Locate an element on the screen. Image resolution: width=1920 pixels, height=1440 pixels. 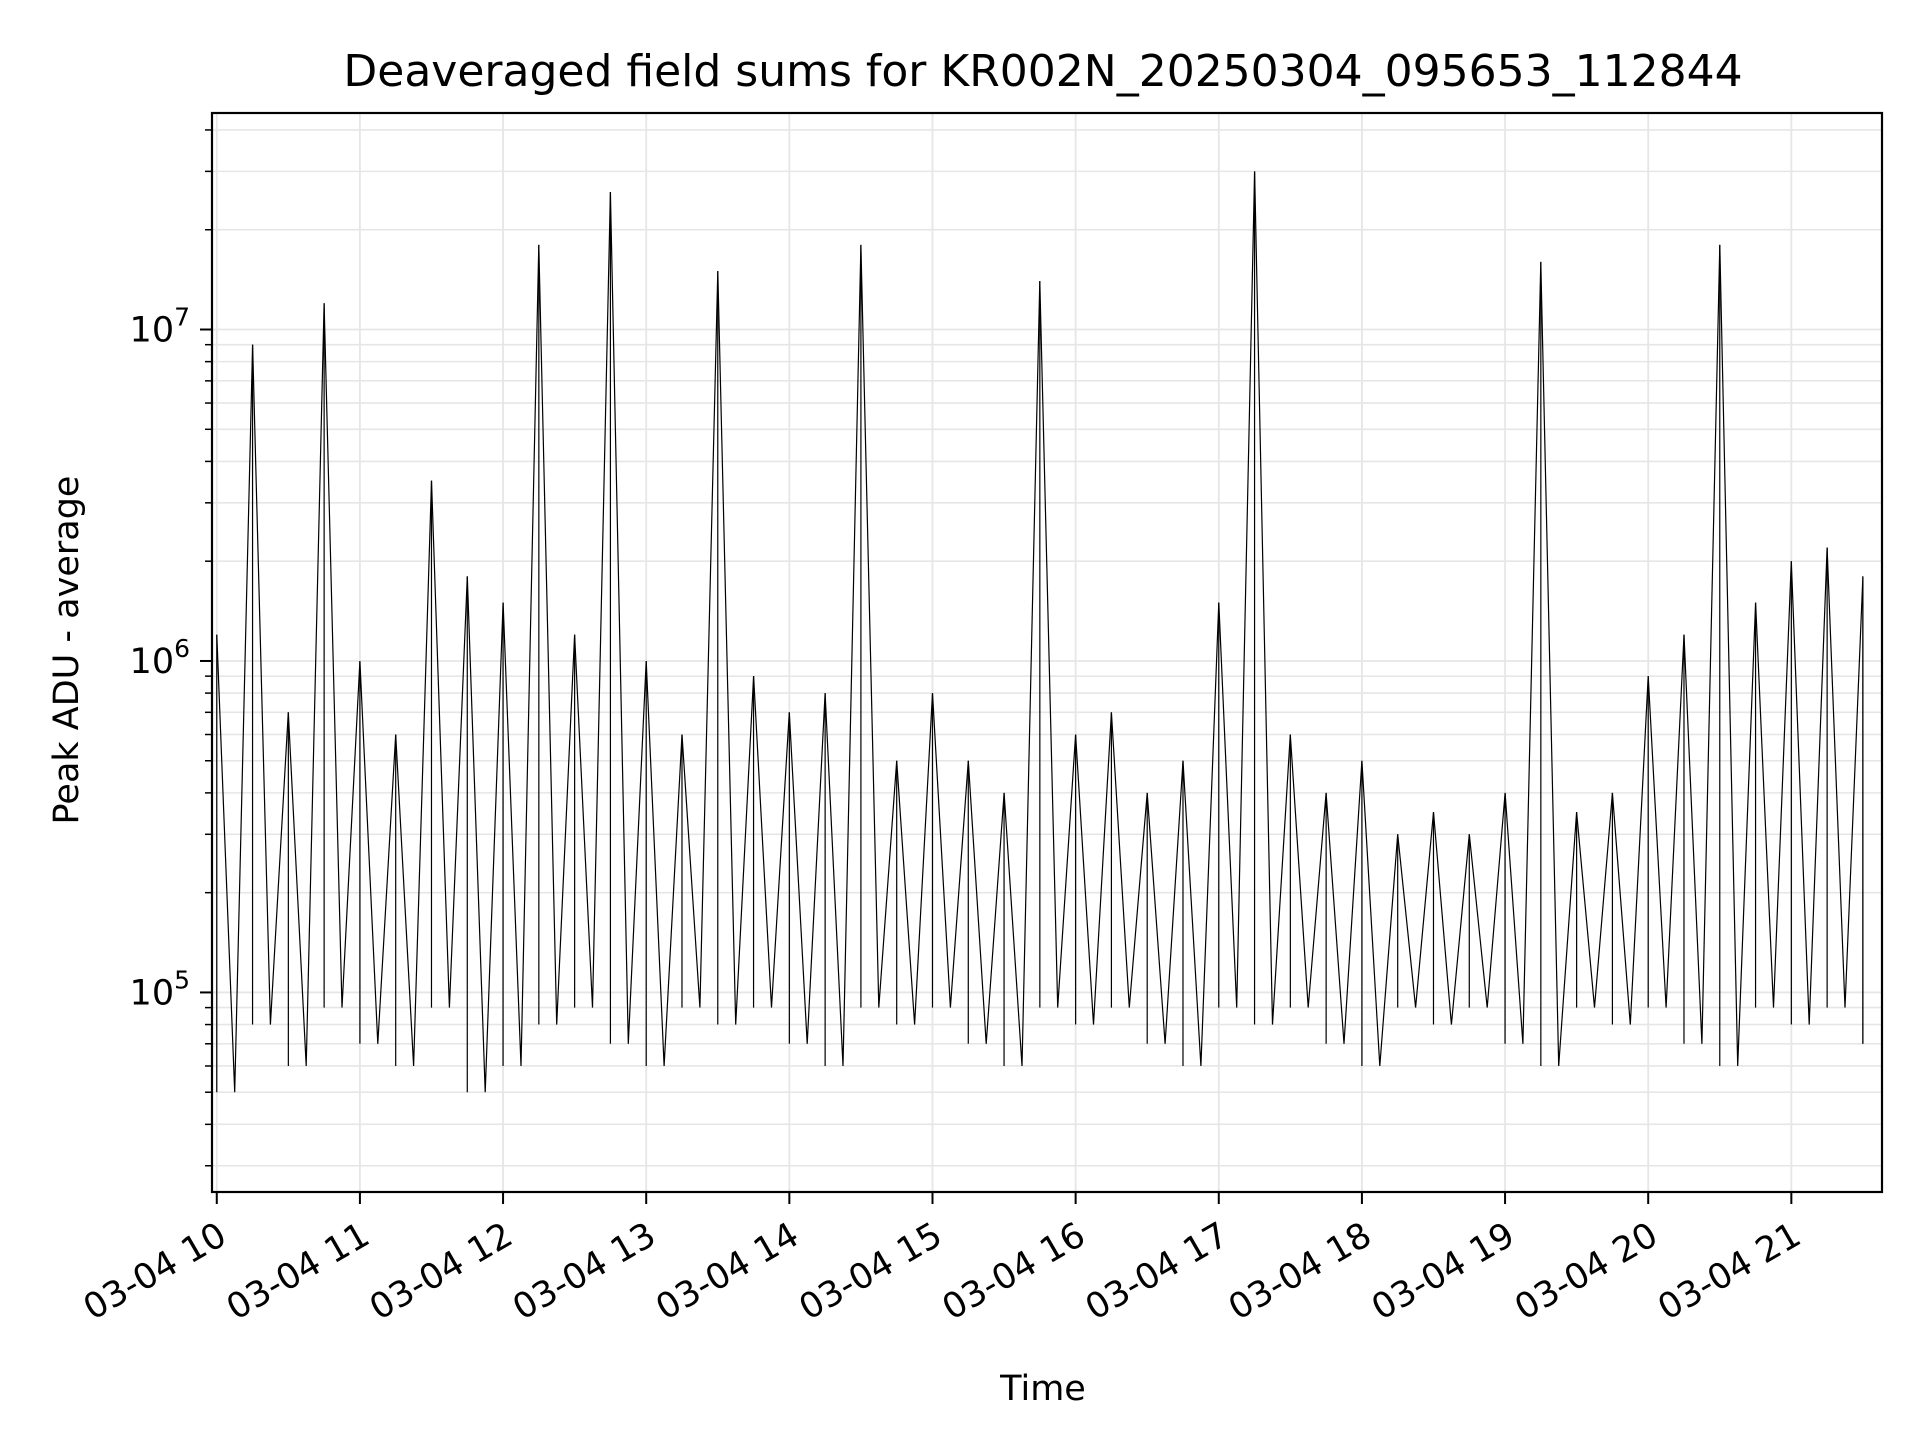
y-tick-exponent: 6 is located at coordinates (182, 648).